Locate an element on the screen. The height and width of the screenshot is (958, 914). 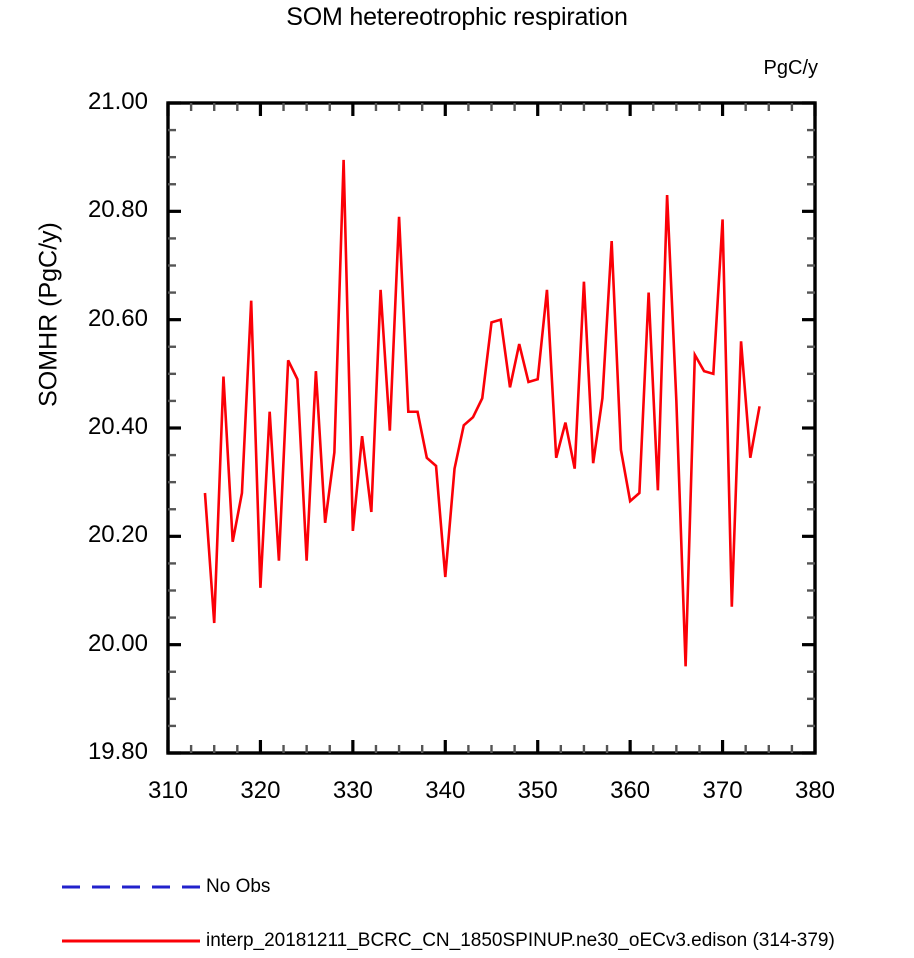
legend-swatch-no-obs is located at coordinates (131, 887).